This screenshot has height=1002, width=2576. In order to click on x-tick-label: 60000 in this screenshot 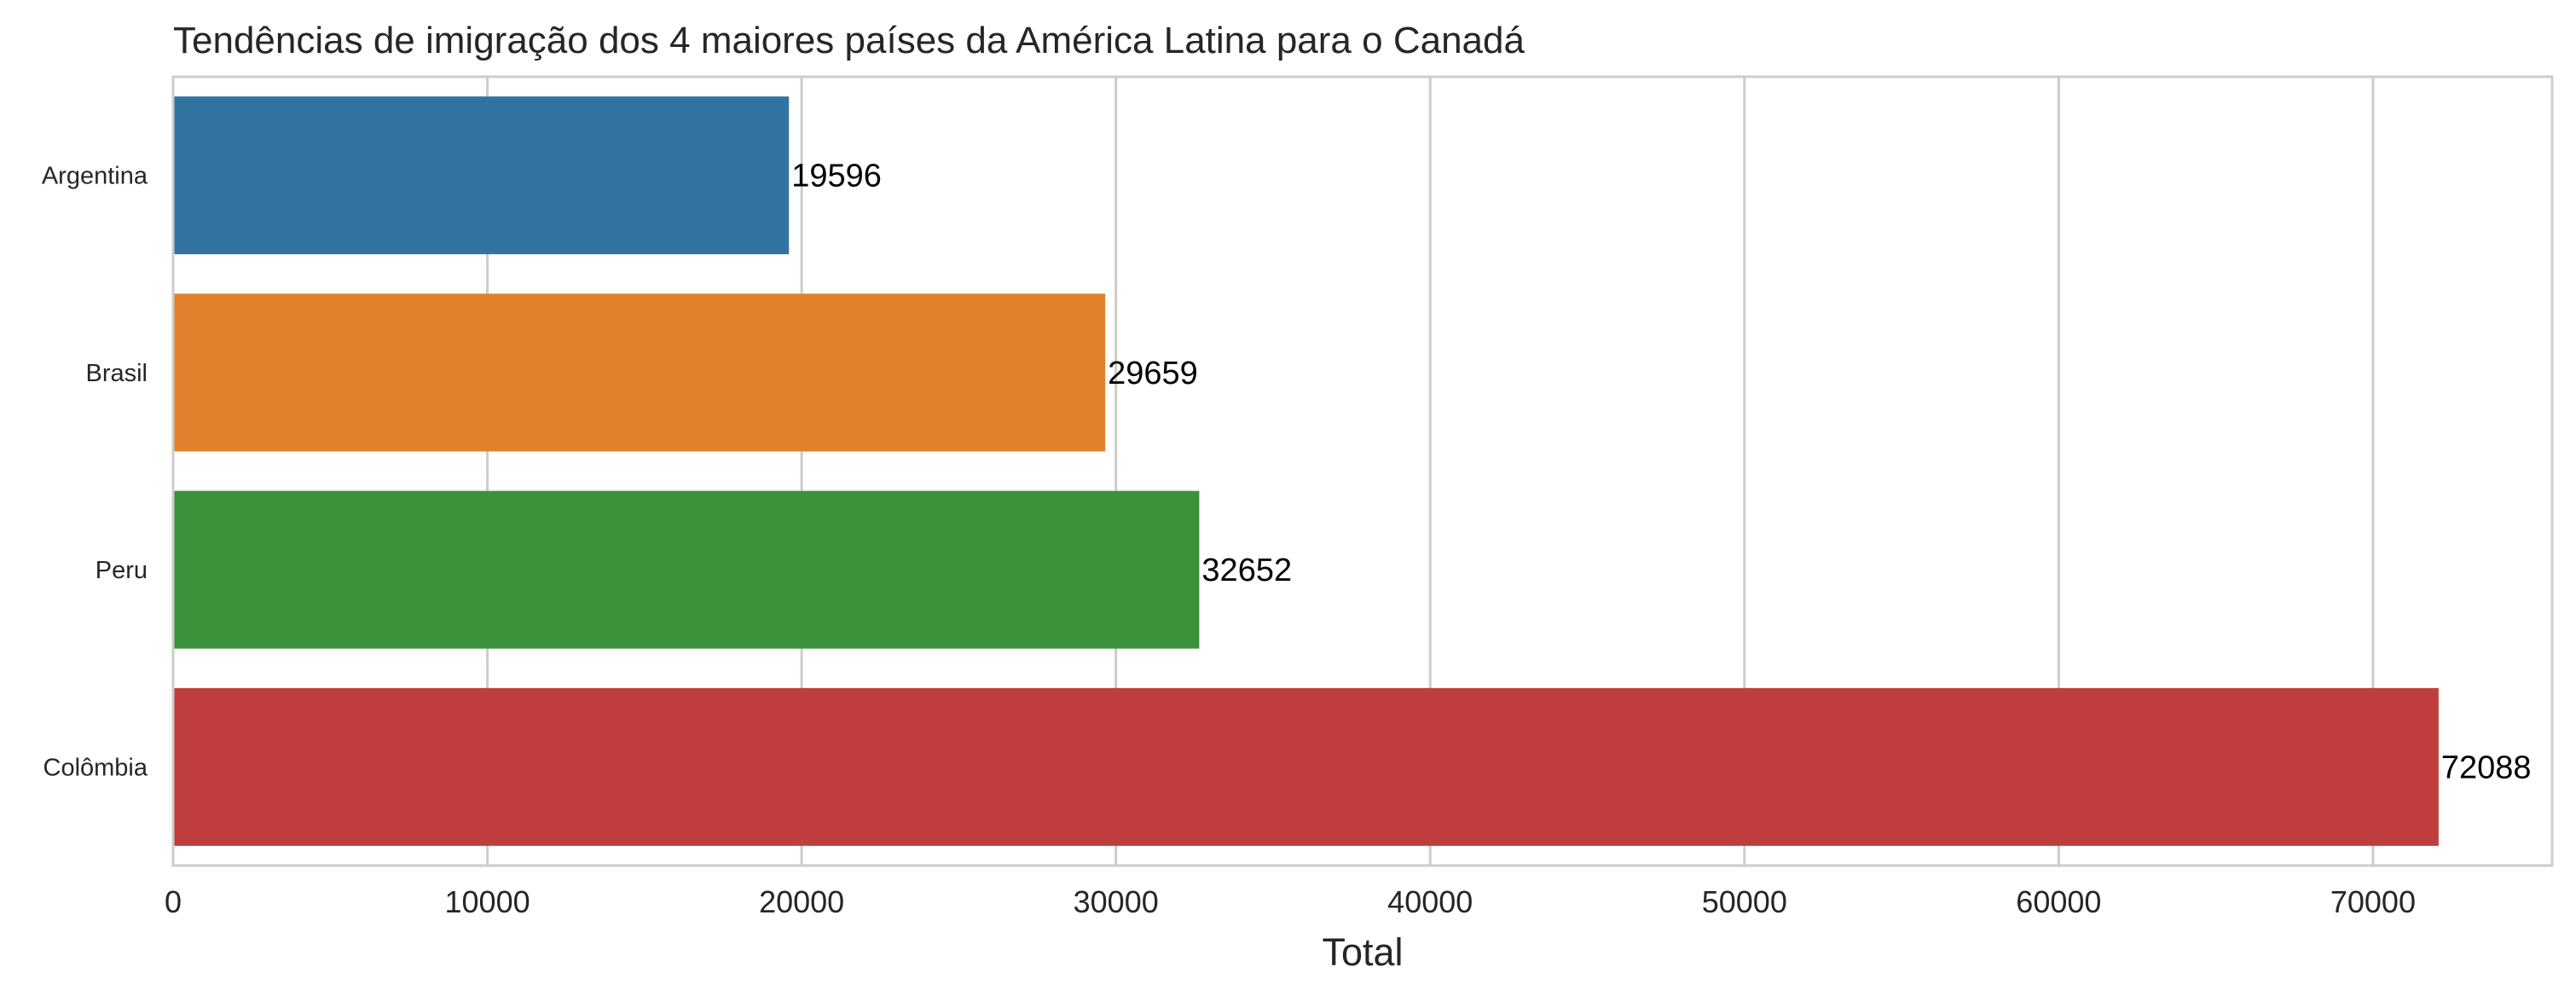, I will do `click(2058, 901)`.